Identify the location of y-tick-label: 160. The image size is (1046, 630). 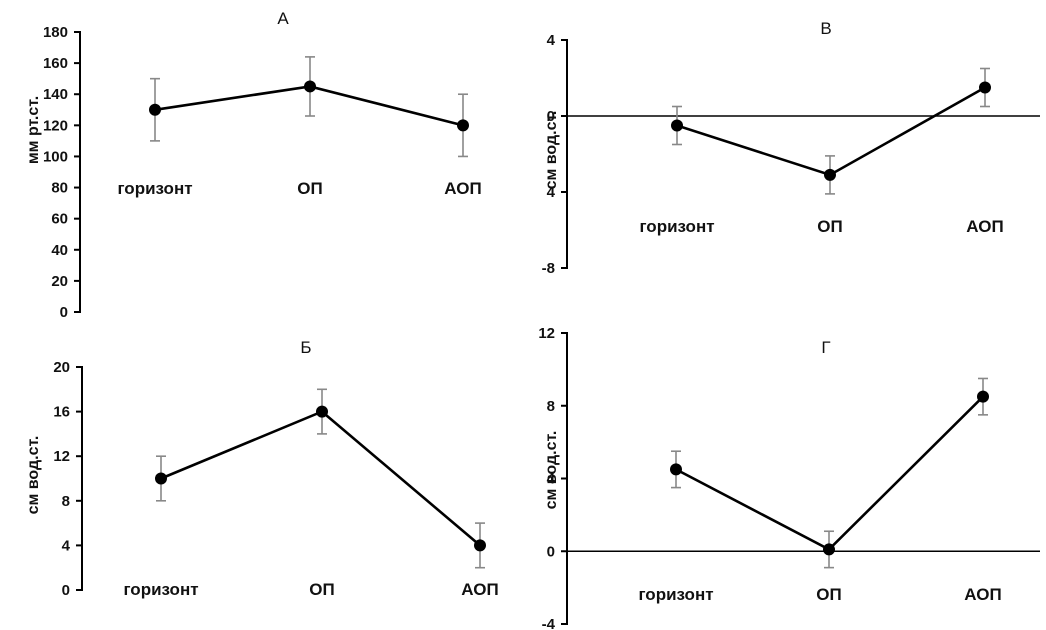
(55, 63).